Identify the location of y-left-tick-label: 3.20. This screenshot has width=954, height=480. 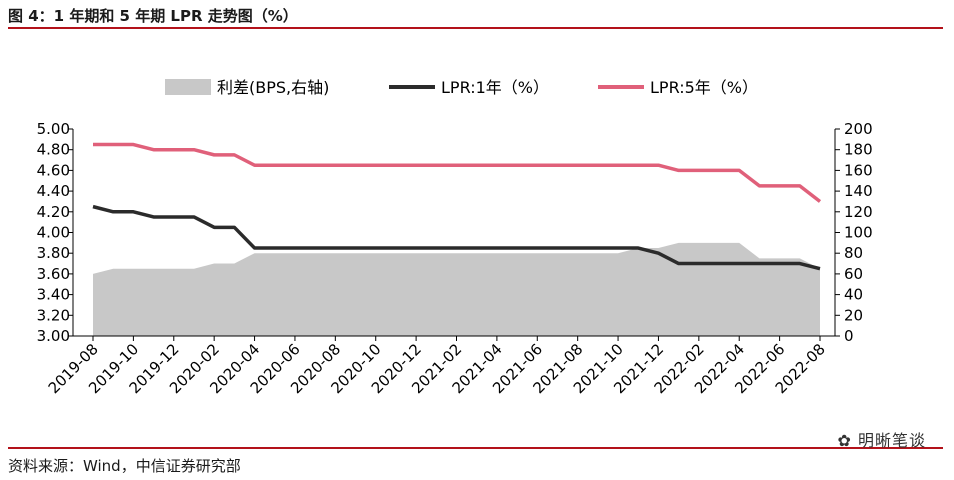
(53, 315).